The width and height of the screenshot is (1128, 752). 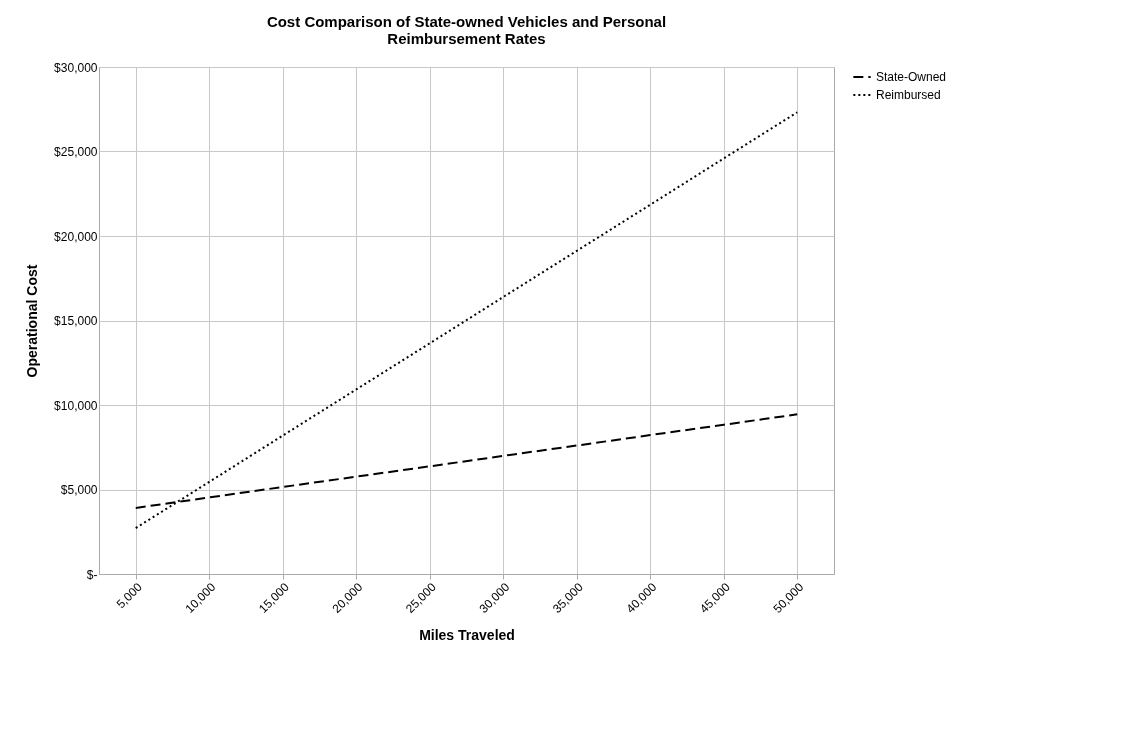 What do you see at coordinates (908, 95) in the screenshot?
I see `legend-label: Reimbursed` at bounding box center [908, 95].